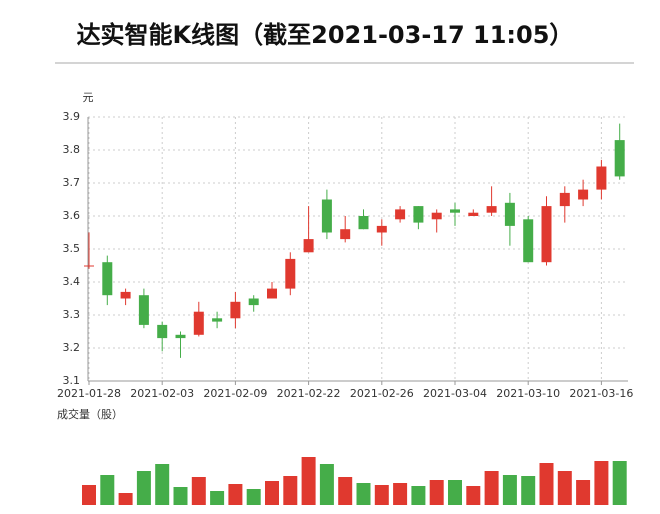 The height and width of the screenshot is (514, 660). Describe the element at coordinates (528, 393) in the screenshot. I see `x-tick-label: 2021-03-10` at that location.